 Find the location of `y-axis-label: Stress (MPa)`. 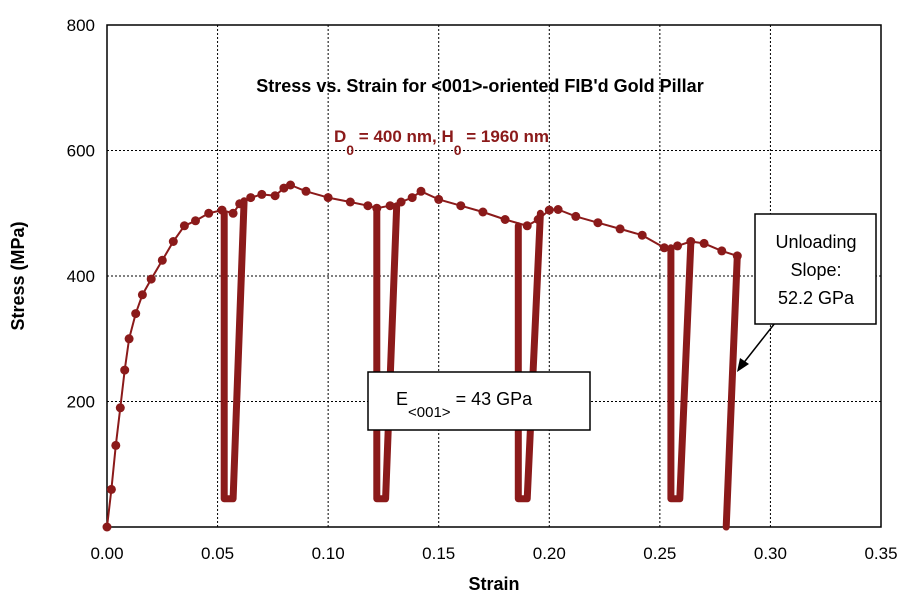

y-axis-label: Stress (MPa) is located at coordinates (18, 275).